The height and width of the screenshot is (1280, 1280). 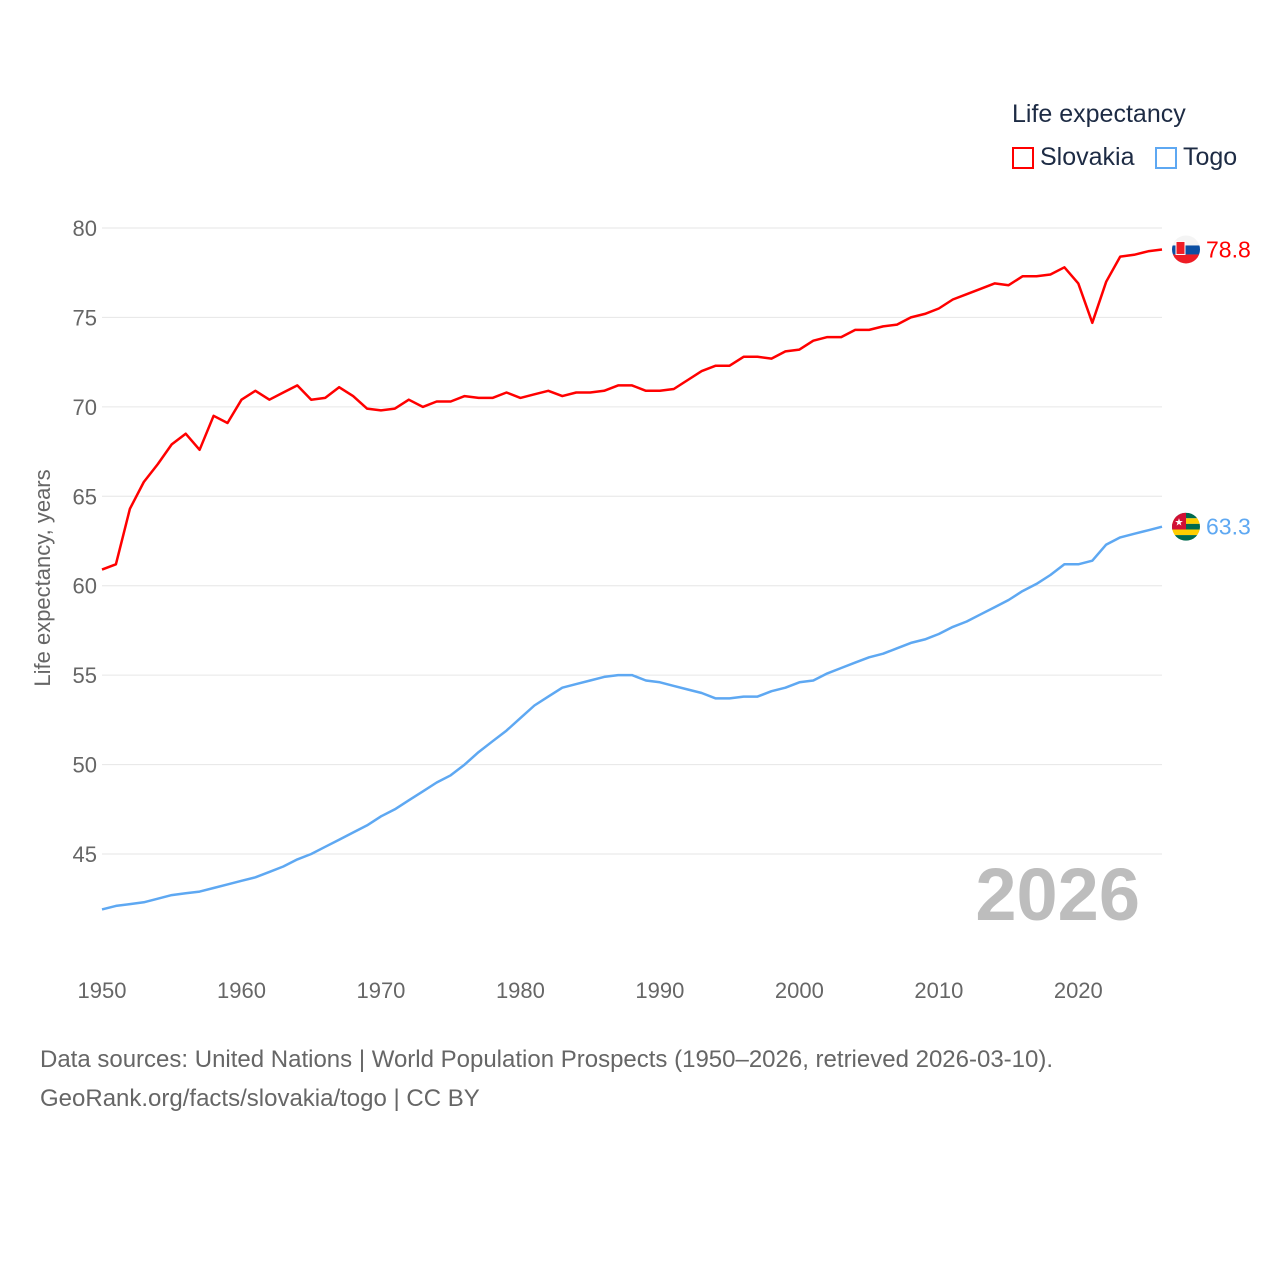 I want to click on legend-item-togo: Togo, so click(x=1196, y=157).